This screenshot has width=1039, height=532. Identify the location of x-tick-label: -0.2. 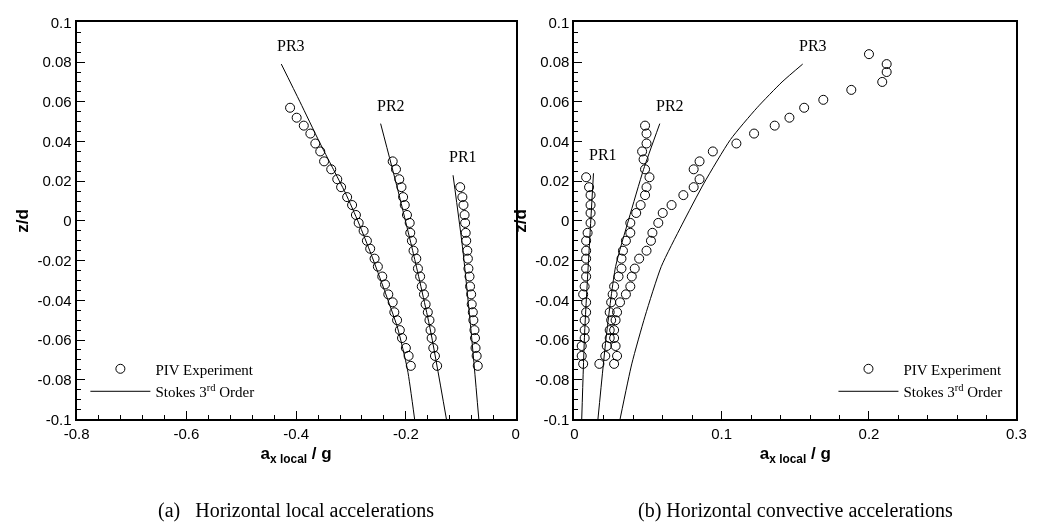
(405, 434).